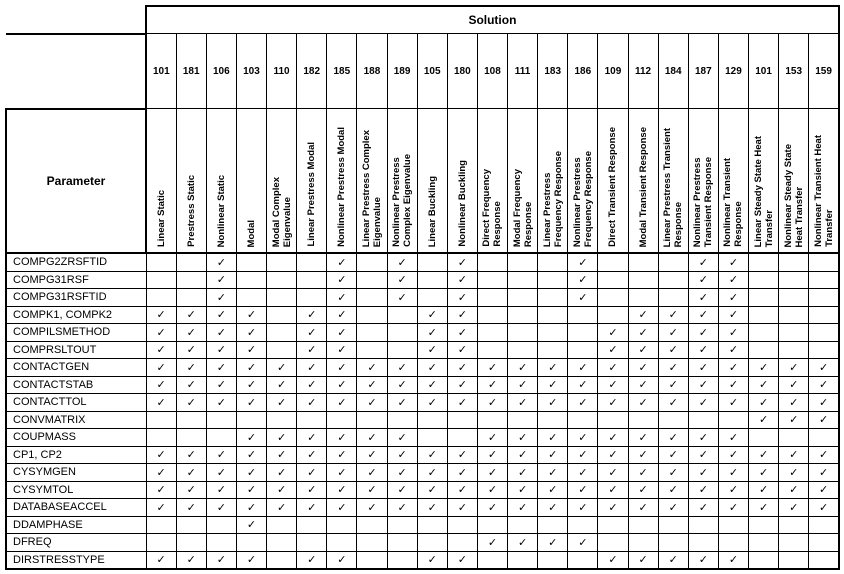  I want to click on solution-header-row: Solution, so click(423, 20).